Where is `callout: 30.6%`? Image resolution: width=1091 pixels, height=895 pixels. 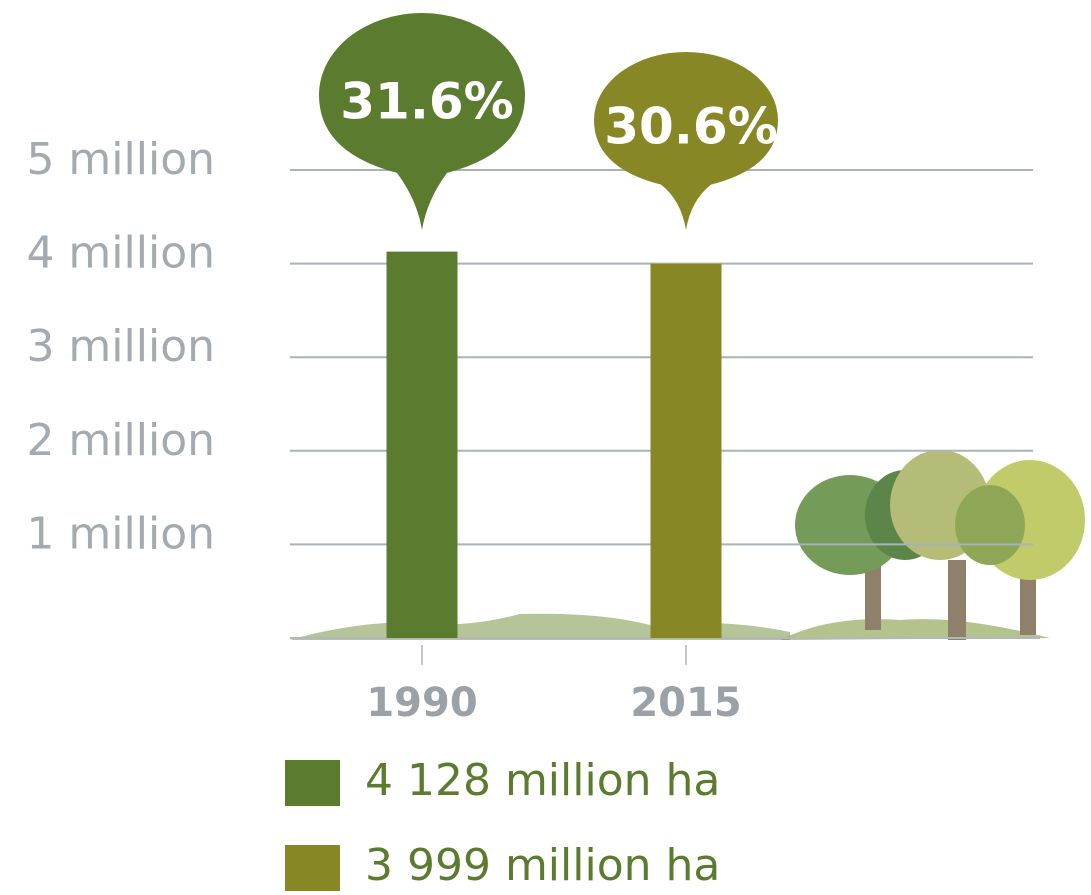
callout: 30.6% is located at coordinates (686, 141).